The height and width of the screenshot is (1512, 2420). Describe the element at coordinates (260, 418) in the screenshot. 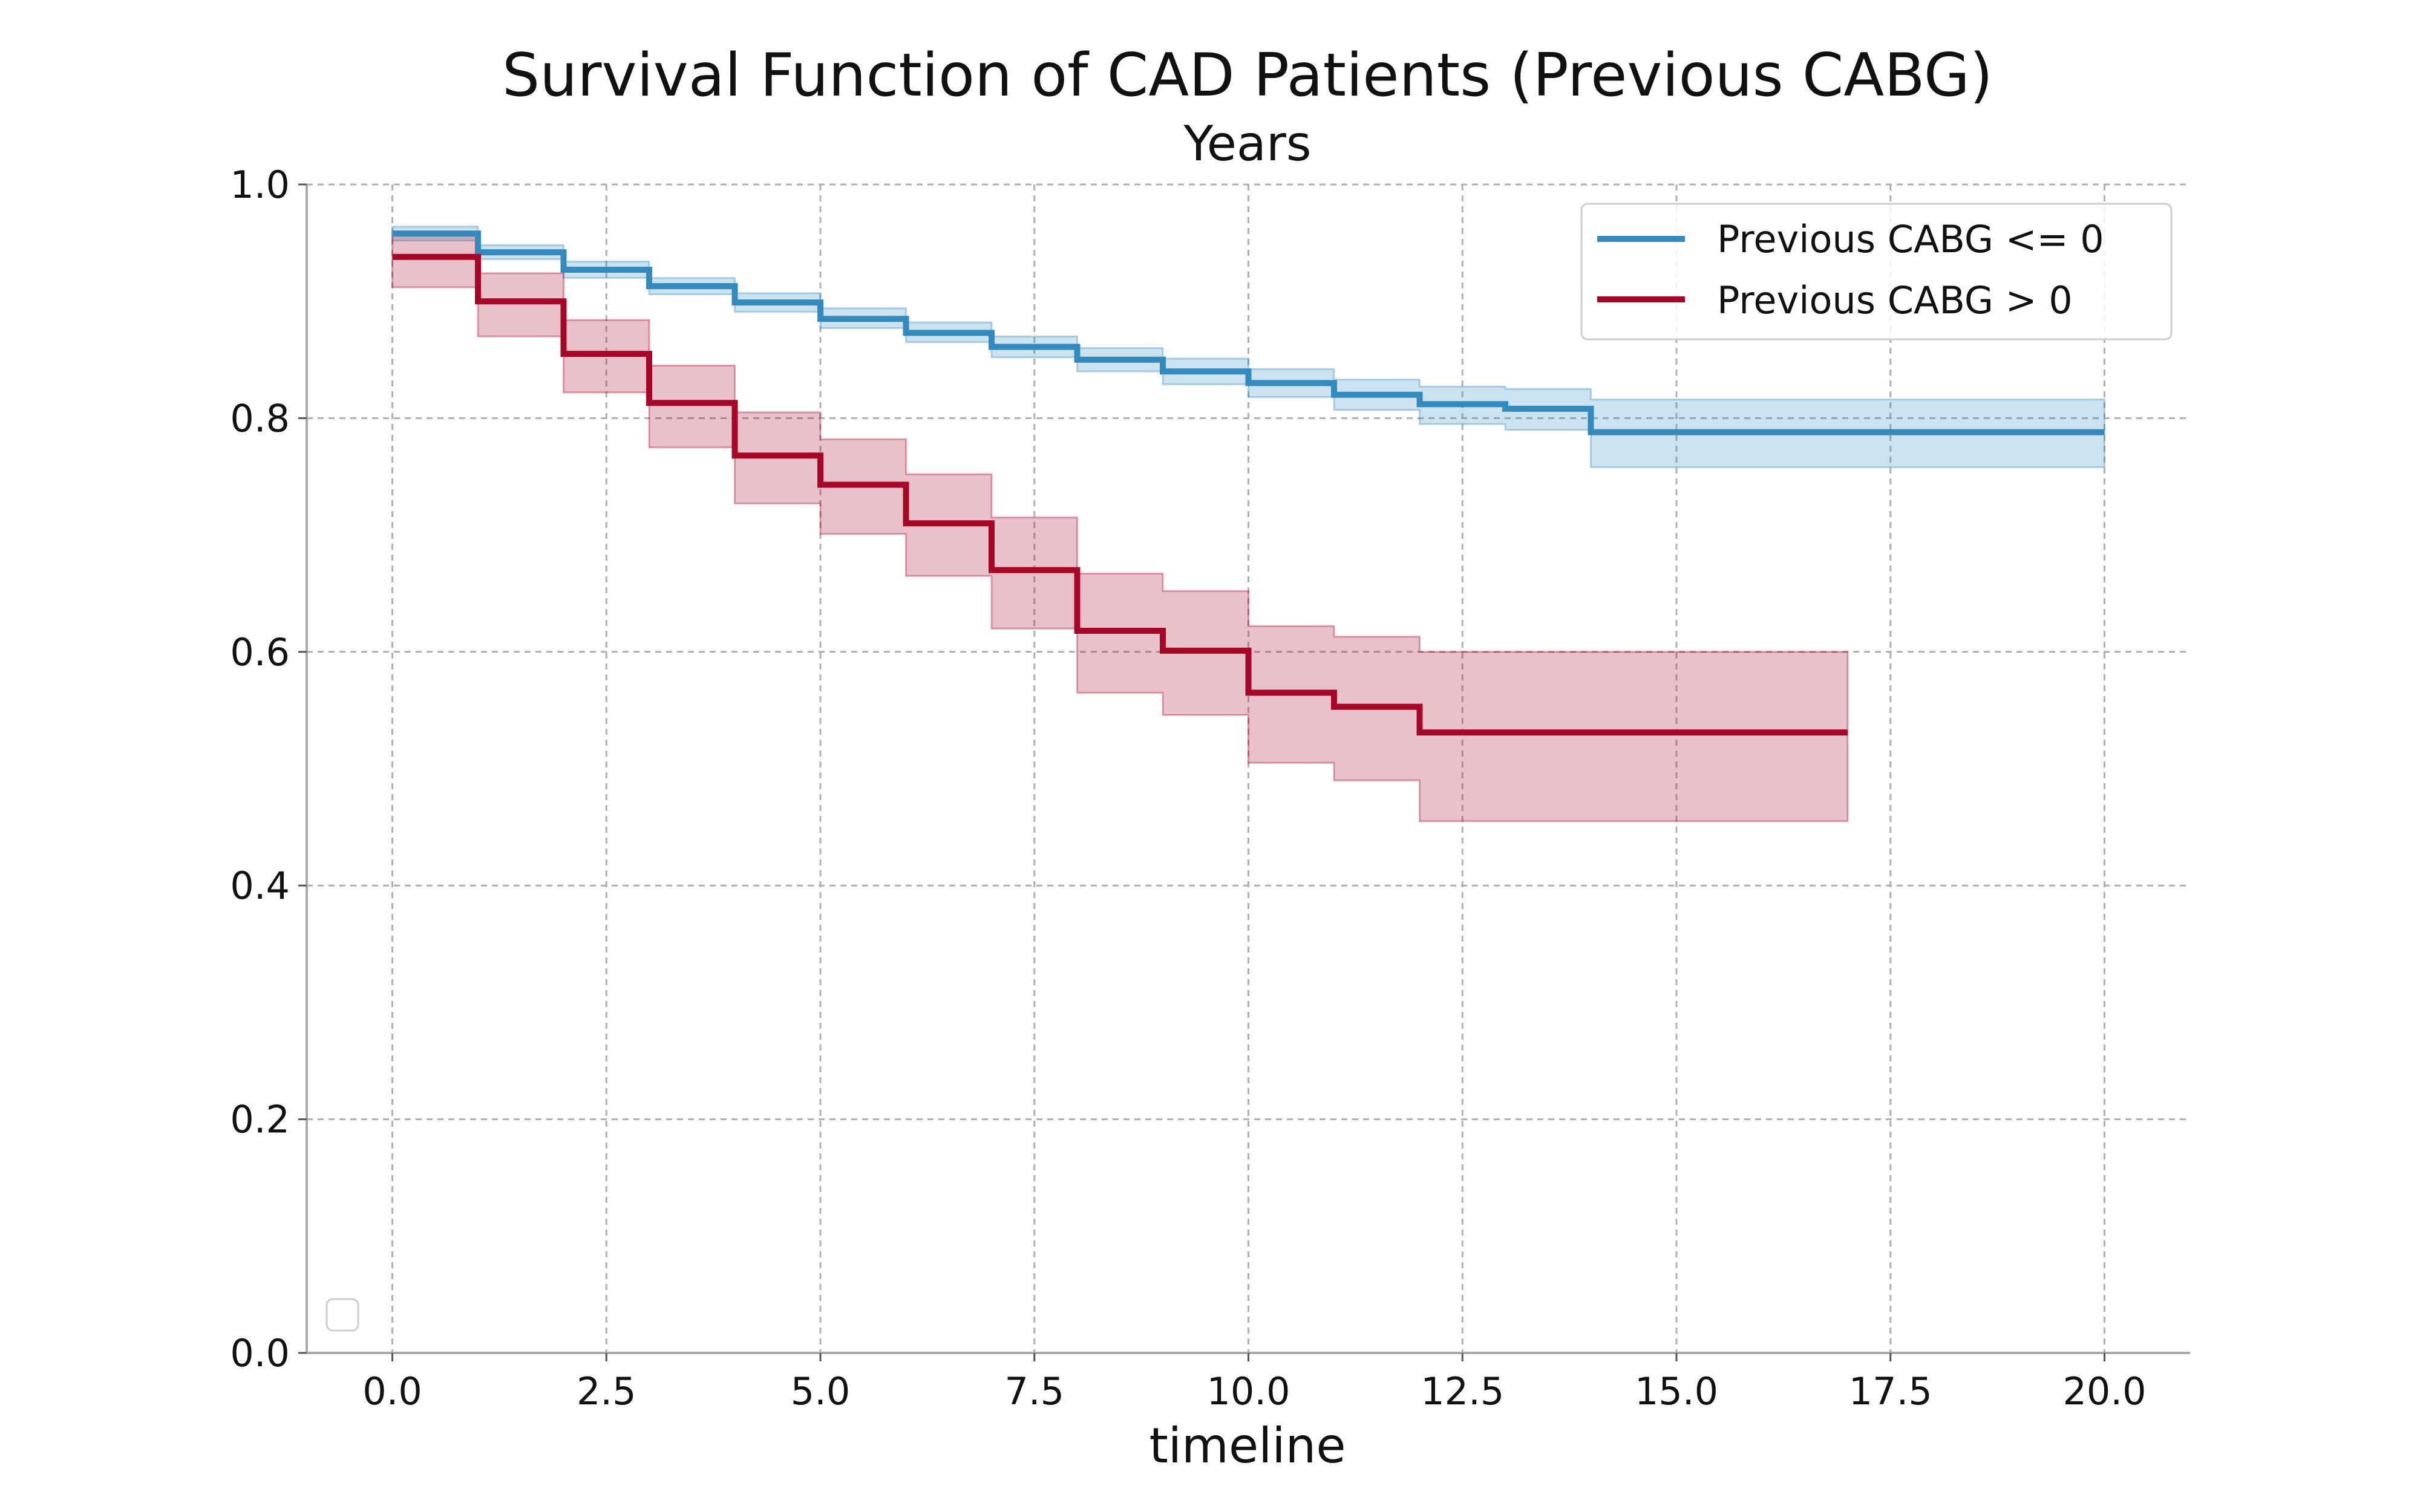

I see `y-tick-label: 0.8` at that location.